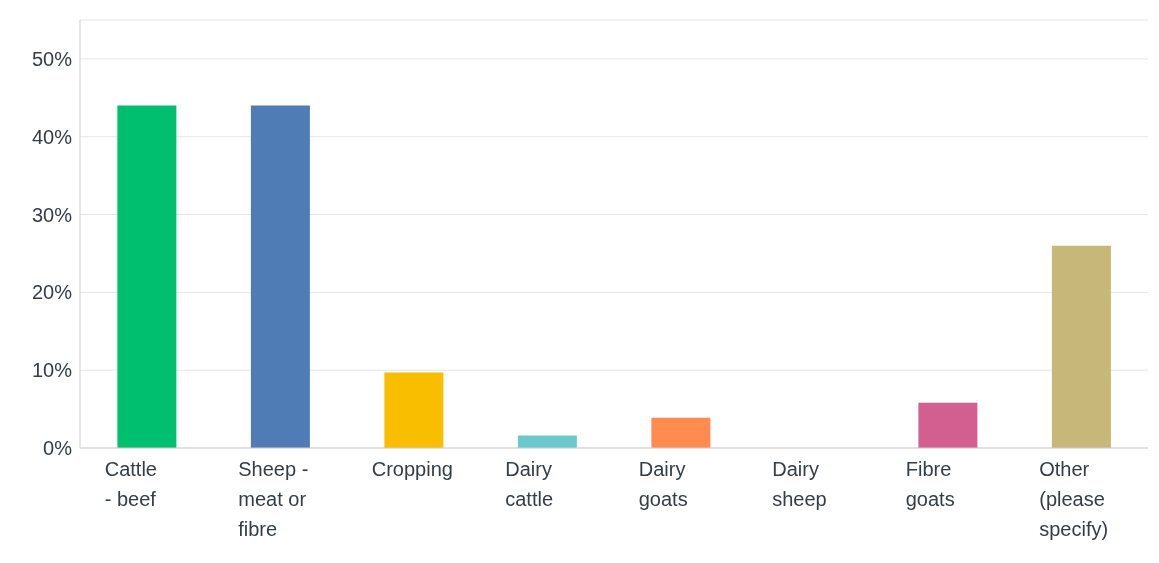 The height and width of the screenshot is (563, 1159). I want to click on x-tick-label: Dairy cattle, so click(529, 484).